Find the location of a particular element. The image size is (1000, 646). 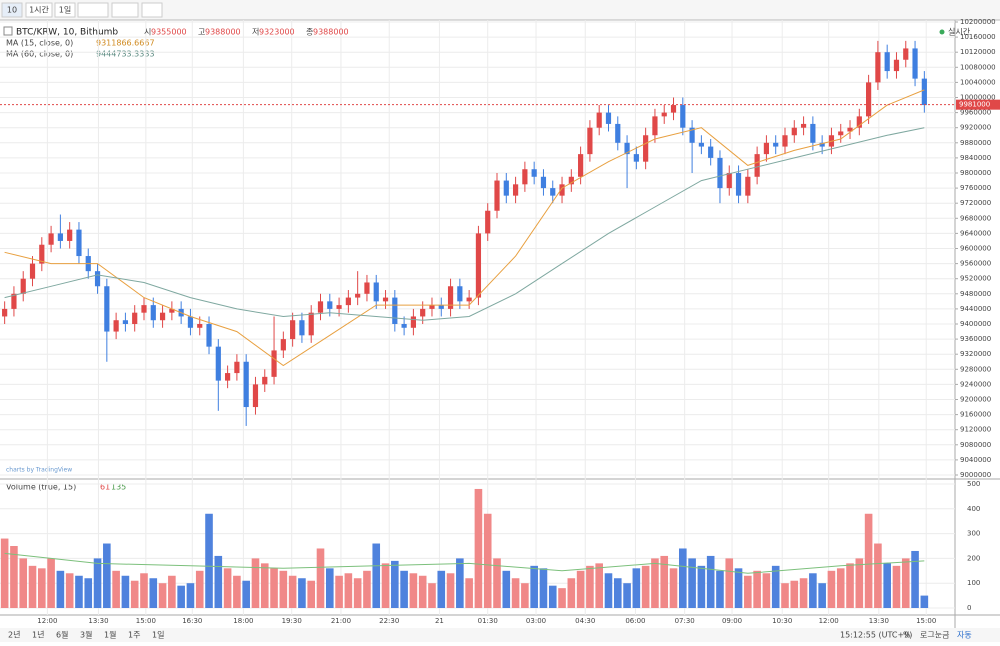

range-button: 1월 is located at coordinates (110, 635).